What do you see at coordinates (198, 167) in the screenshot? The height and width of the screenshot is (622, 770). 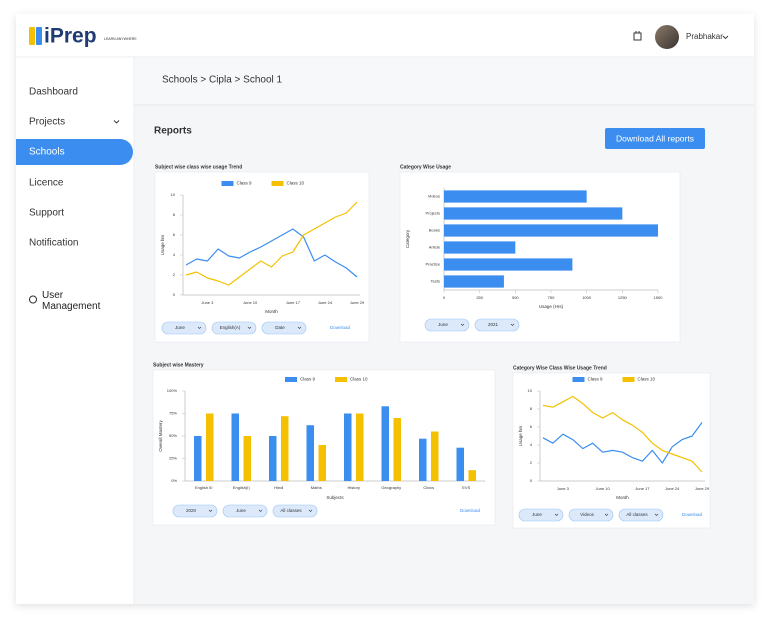 I see `chart-title: Subject wise class wise usage Trend` at bounding box center [198, 167].